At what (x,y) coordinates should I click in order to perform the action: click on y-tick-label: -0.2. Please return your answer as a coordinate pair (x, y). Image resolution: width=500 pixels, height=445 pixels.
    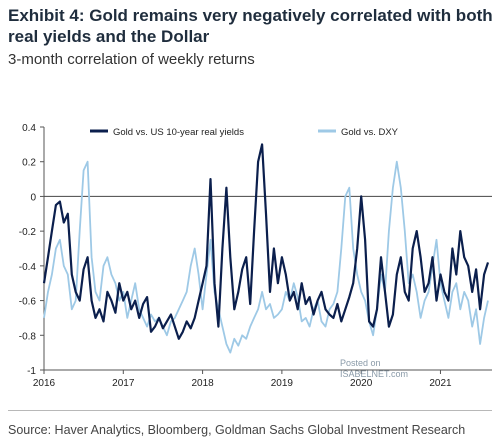
    Looking at the image, I should click on (28, 232).